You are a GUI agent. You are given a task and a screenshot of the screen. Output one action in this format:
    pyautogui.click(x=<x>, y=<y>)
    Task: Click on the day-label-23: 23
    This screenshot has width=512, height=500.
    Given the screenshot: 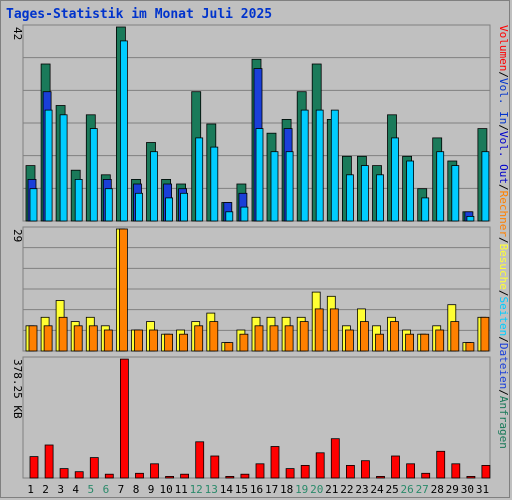 What is the action you would take?
    pyautogui.click(x=361, y=489)
    